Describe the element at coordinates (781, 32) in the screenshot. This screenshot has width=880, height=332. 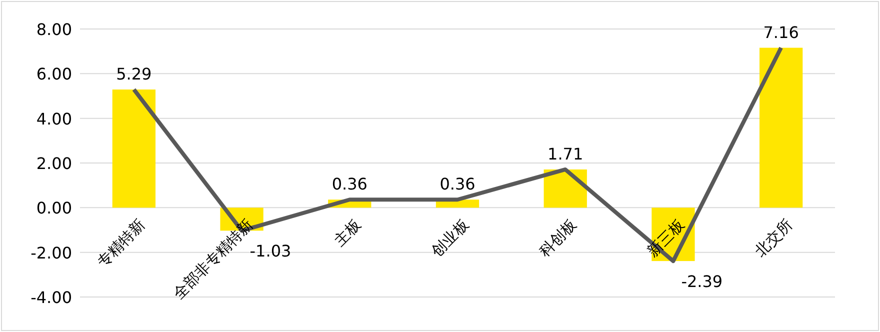
I see `data-label: 7.16` at that location.